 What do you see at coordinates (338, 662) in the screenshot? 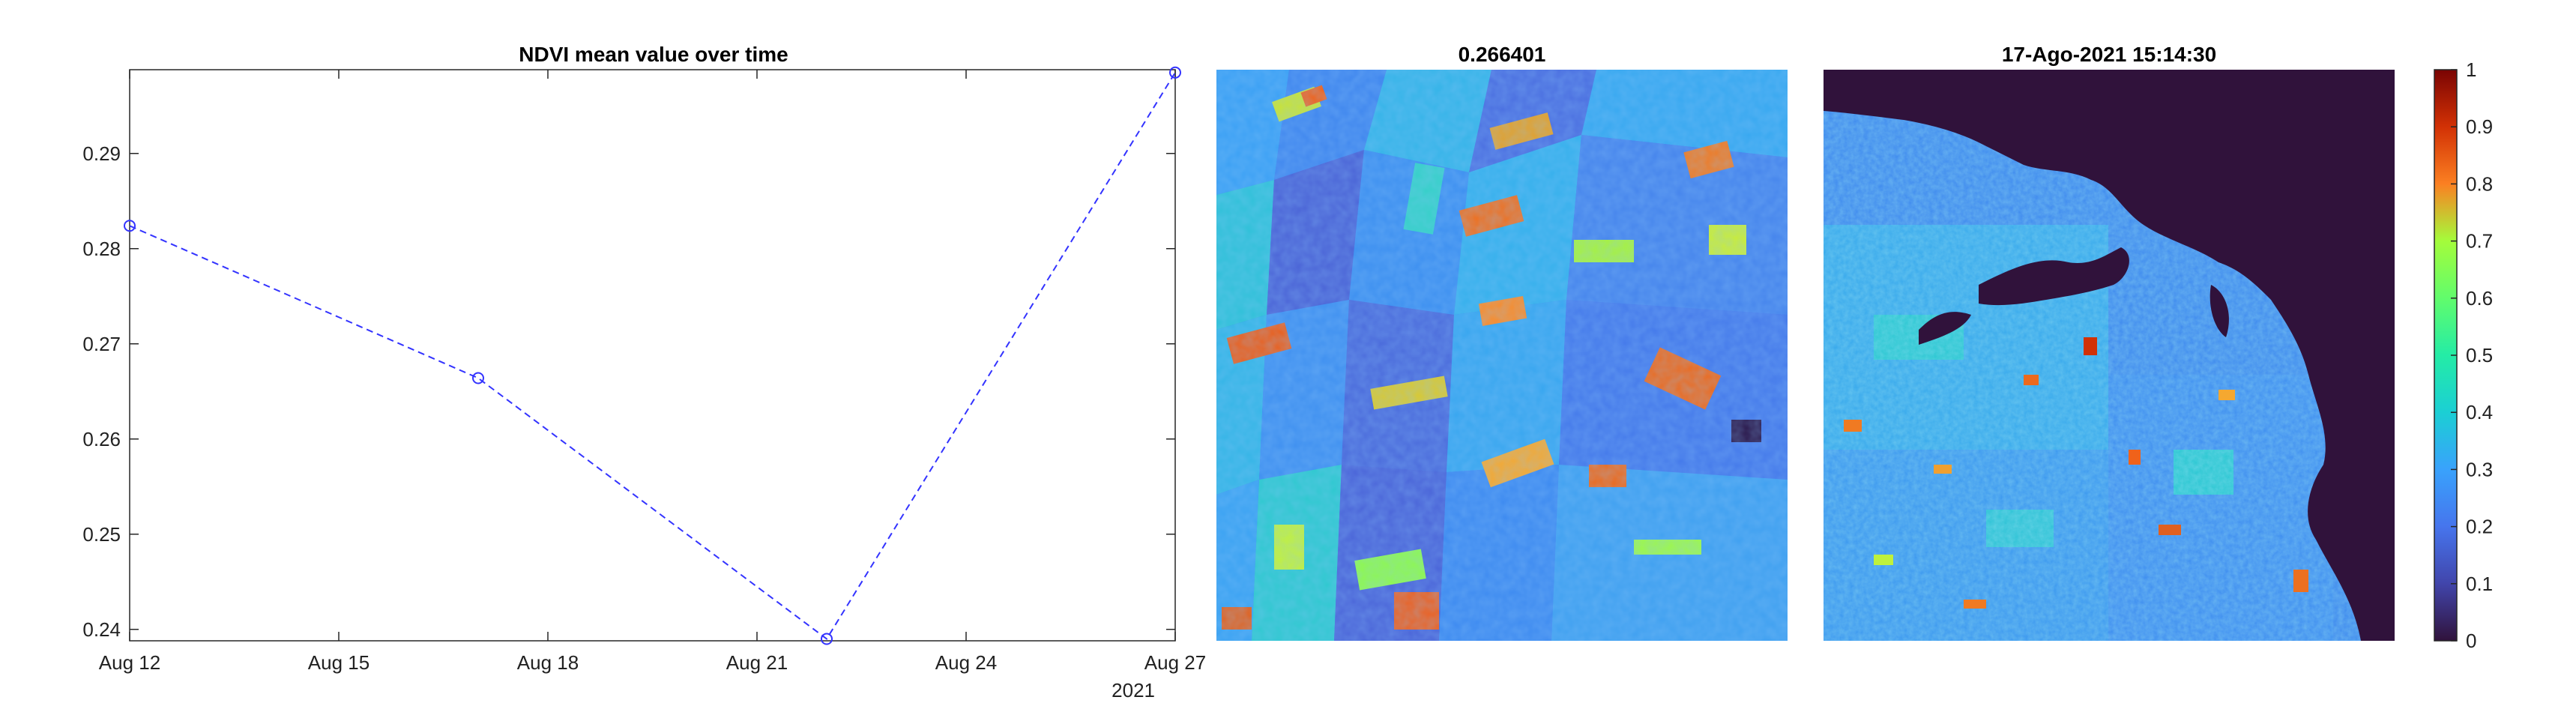
I see `x-tick-label: Aug 15` at bounding box center [338, 662].